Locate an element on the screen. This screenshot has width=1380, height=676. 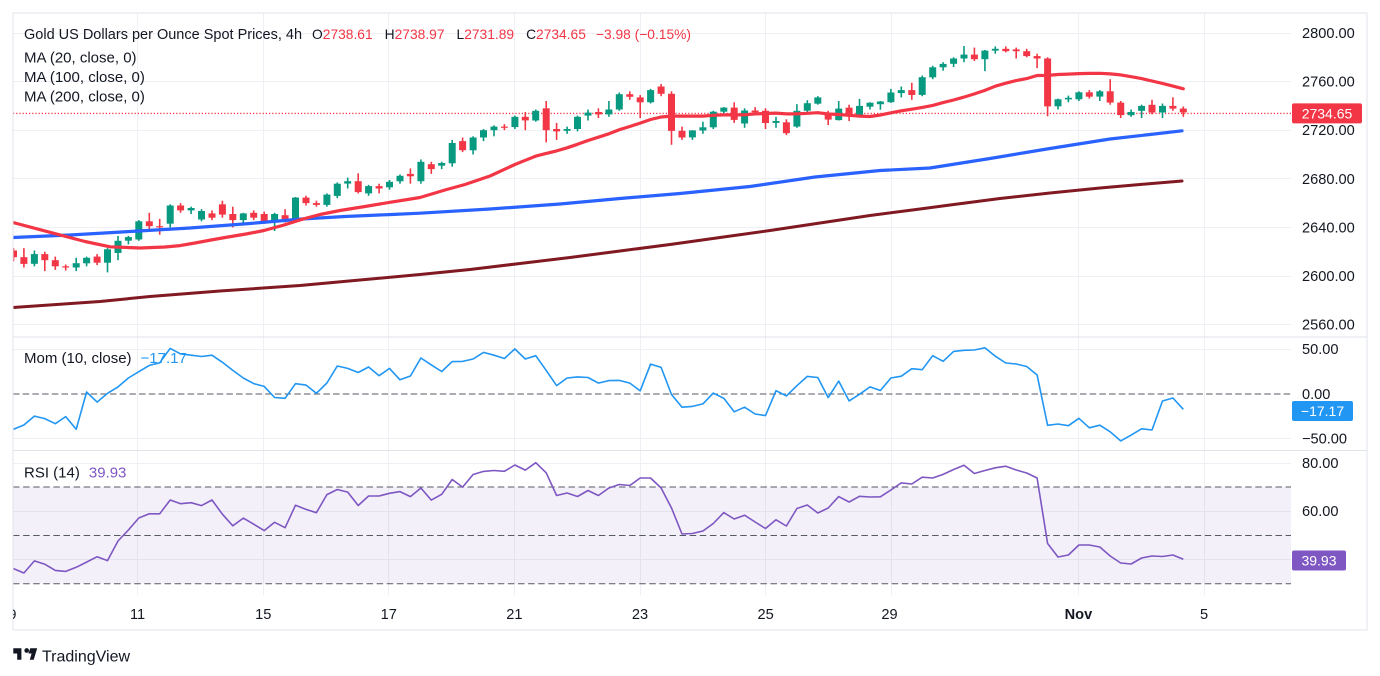
svg-text: 9 is located at coordinates (13, 614).